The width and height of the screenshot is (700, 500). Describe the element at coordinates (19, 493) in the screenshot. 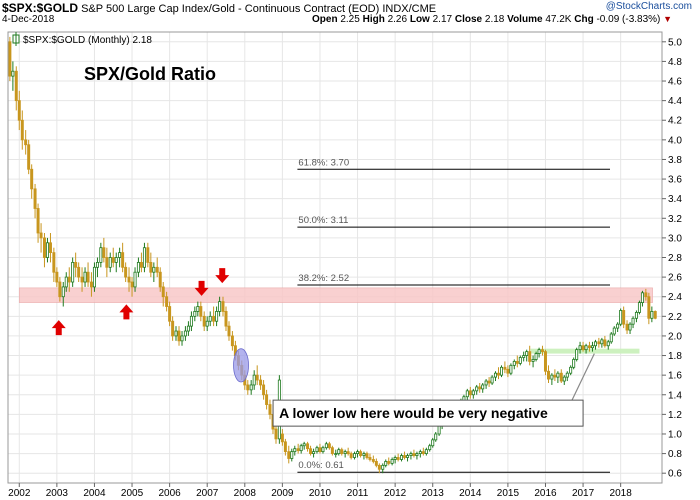

I see `x-tick-label: 2002` at that location.